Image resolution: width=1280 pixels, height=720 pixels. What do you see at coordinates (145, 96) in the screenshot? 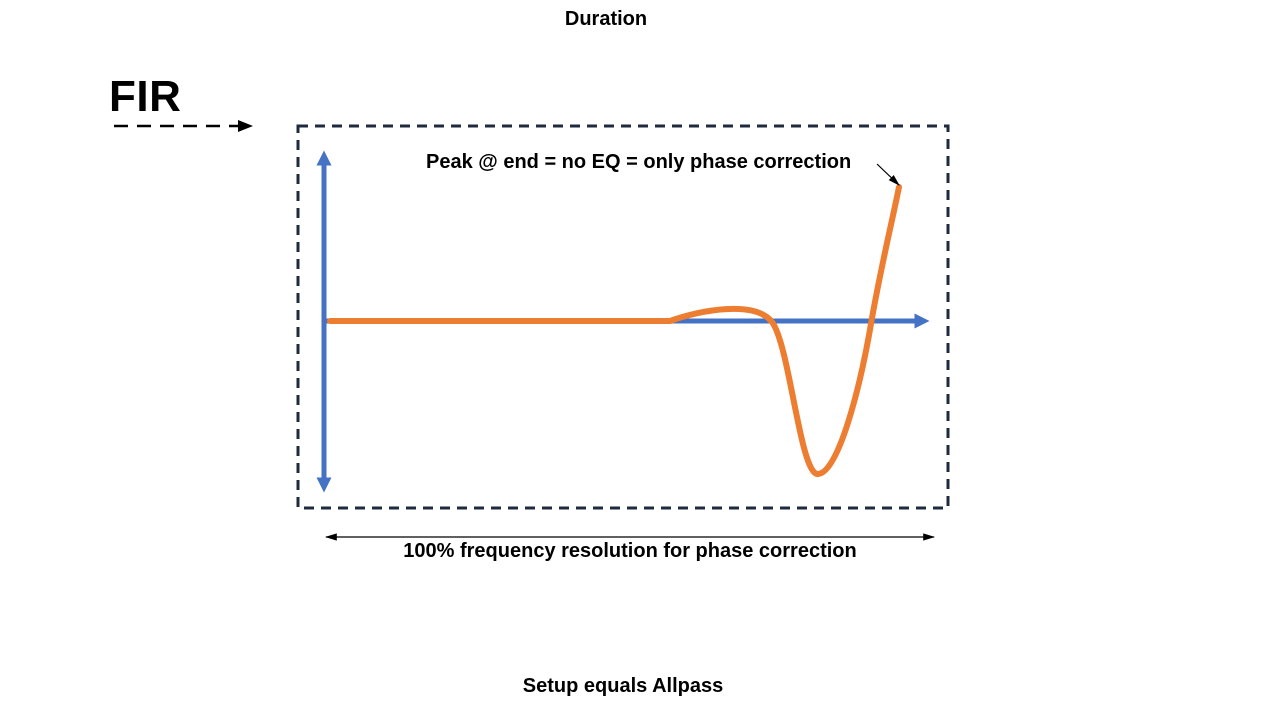
I see `fir-label: FIR` at bounding box center [145, 96].